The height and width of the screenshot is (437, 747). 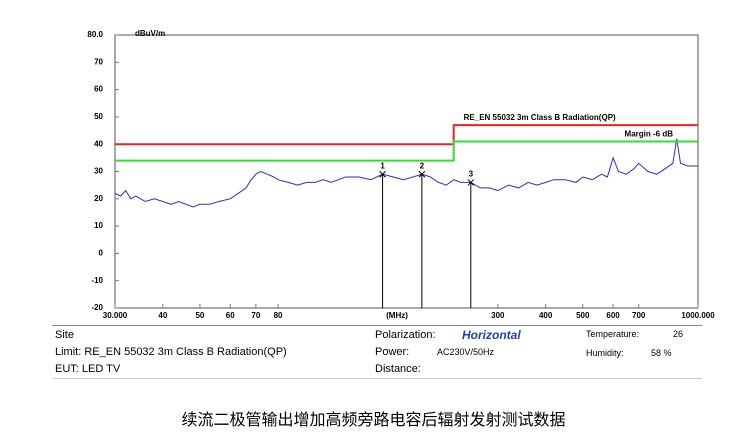 I want to click on y-tick-label: -10, so click(x=97, y=280).